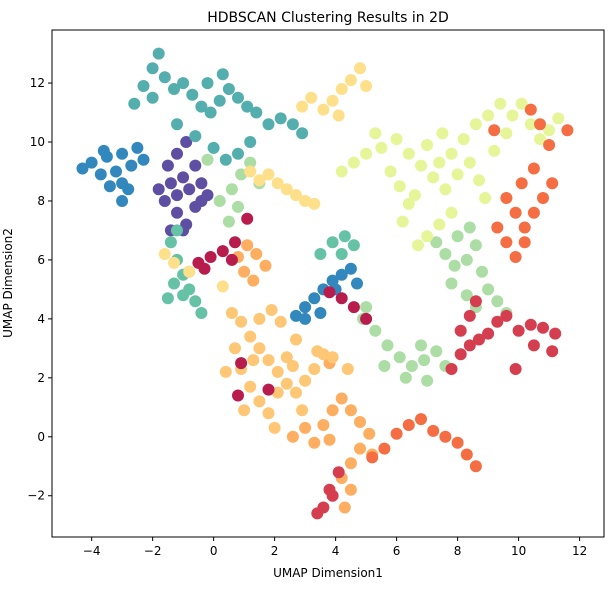  I want to click on x-tick-label: −2, so click(153, 551).